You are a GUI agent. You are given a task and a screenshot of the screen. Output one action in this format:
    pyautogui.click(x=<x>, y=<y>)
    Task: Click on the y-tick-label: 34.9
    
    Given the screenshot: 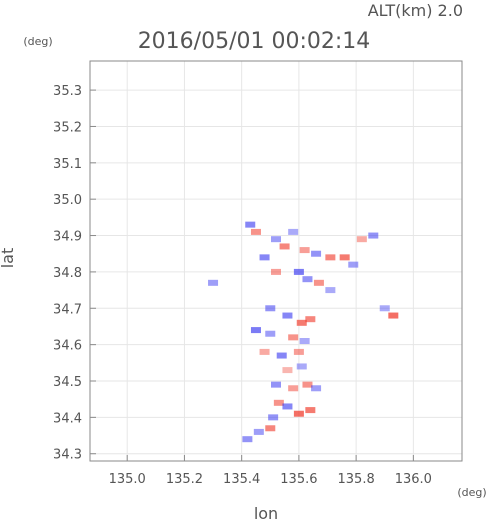 What is the action you would take?
    pyautogui.click(x=67, y=237)
    